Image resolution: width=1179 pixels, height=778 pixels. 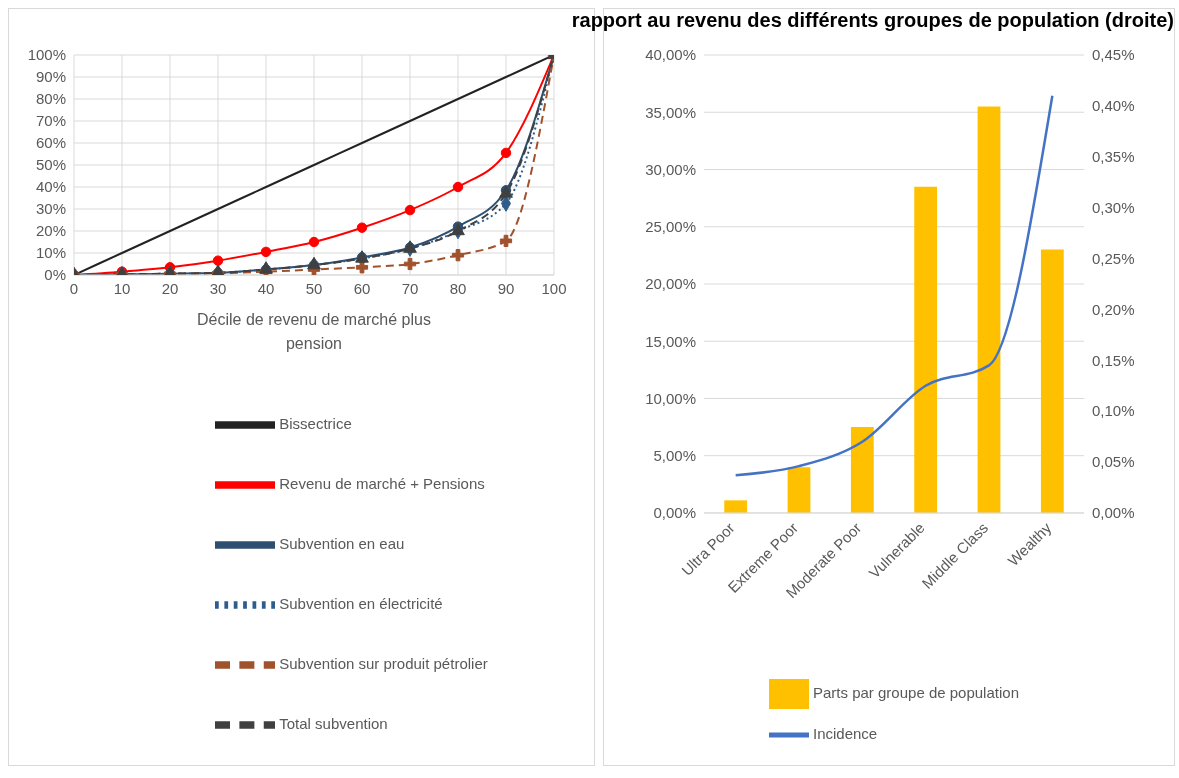 What do you see at coordinates (50, 143) in the screenshot?
I see `y-tick-label: 60%` at bounding box center [50, 143].